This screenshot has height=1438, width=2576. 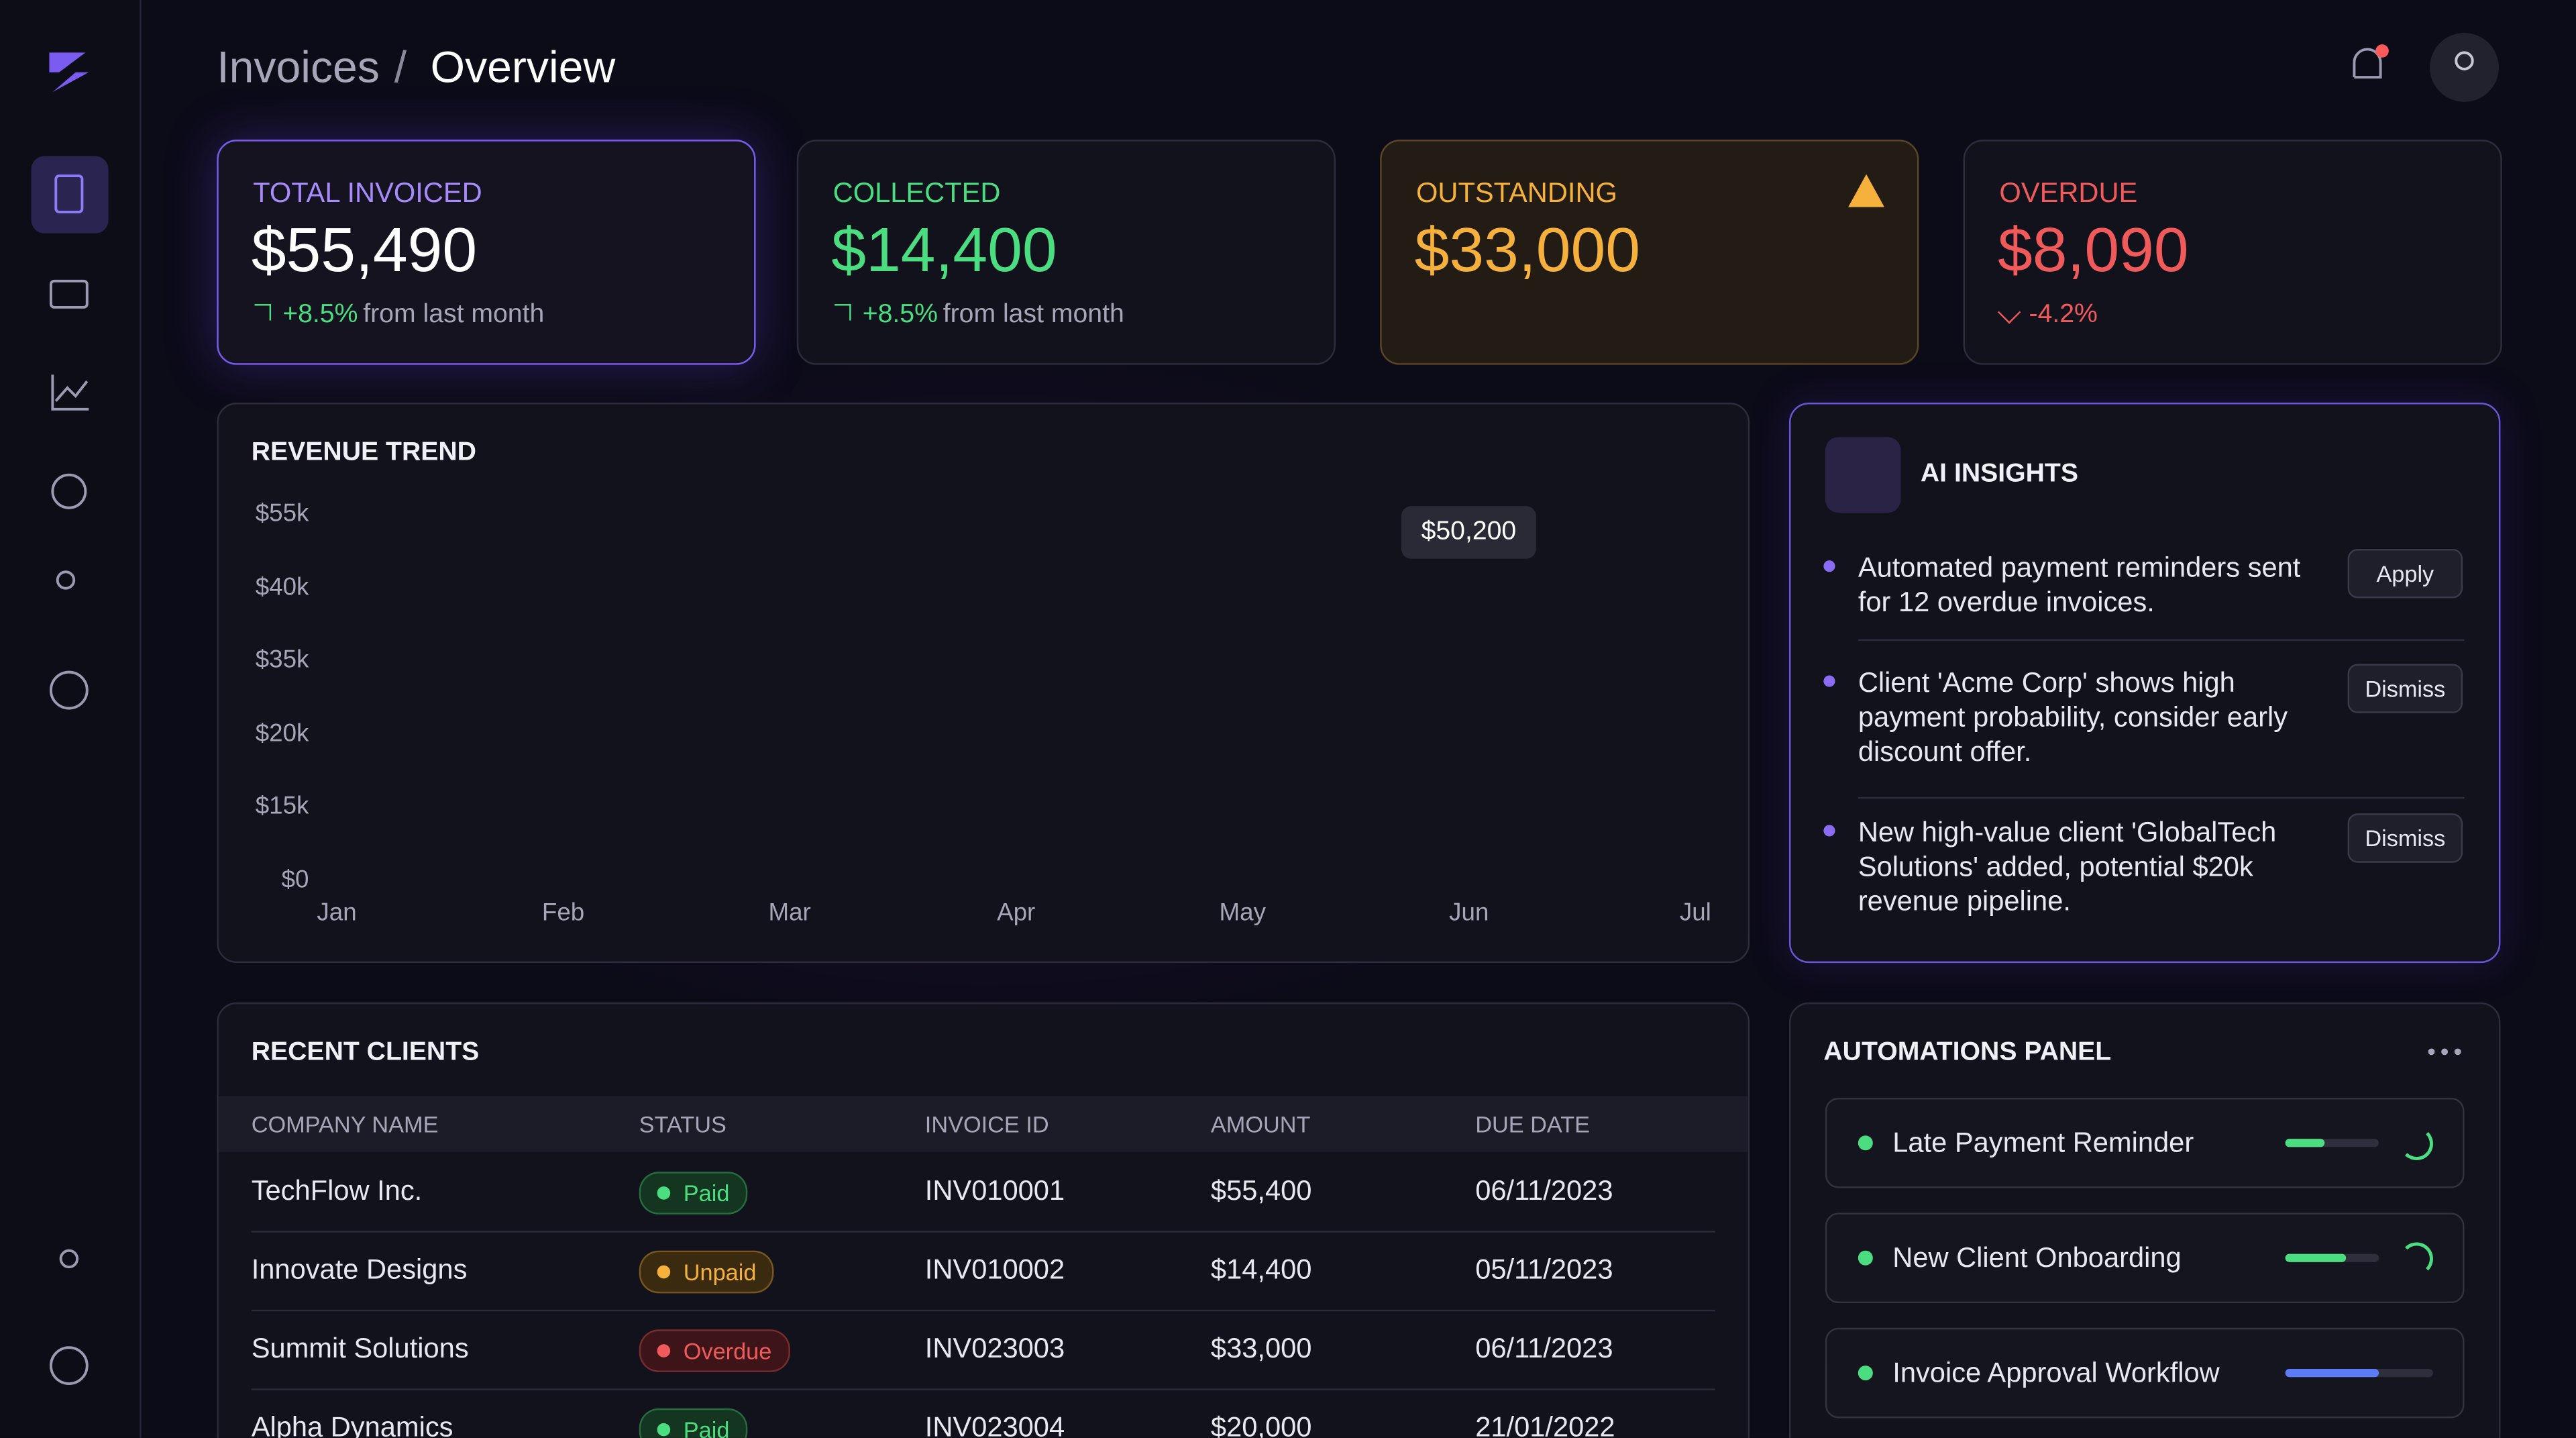 What do you see at coordinates (282, 586) in the screenshot?
I see `y-tick-label: $40k` at bounding box center [282, 586].